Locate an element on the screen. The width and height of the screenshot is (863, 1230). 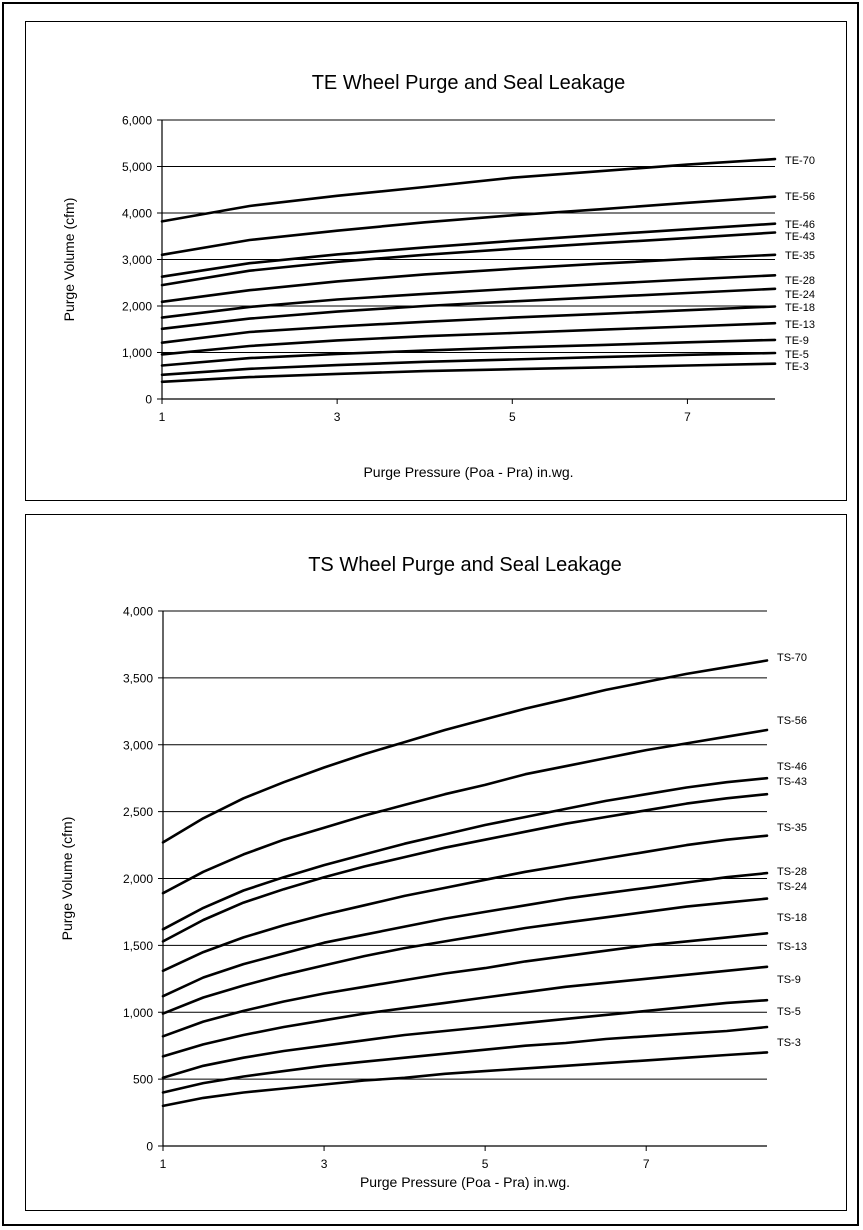
series-label: TE-35 is located at coordinates (800, 256).